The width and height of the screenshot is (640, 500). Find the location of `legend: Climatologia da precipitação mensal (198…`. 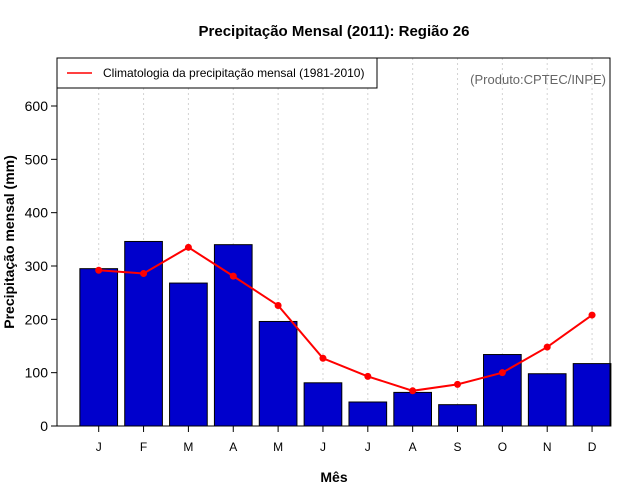

legend: Climatologia da precipitação mensal (198… is located at coordinates (217, 73).